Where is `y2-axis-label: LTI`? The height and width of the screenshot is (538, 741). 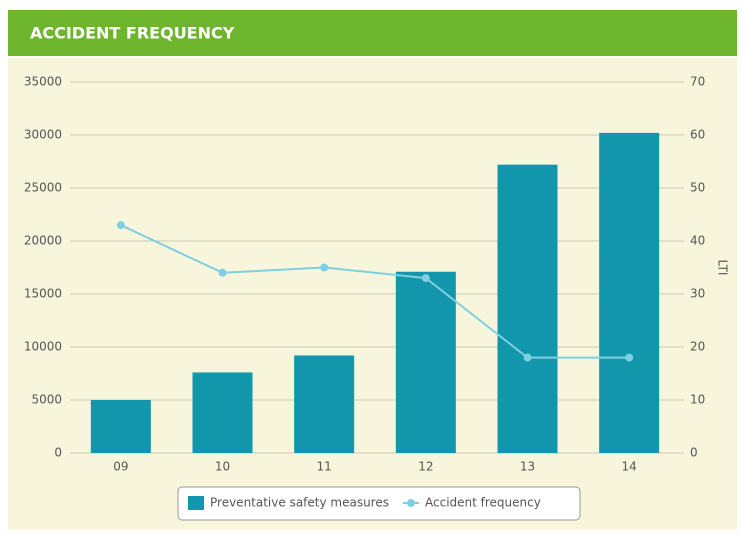 y2-axis-label: LTI is located at coordinates (723, 268).